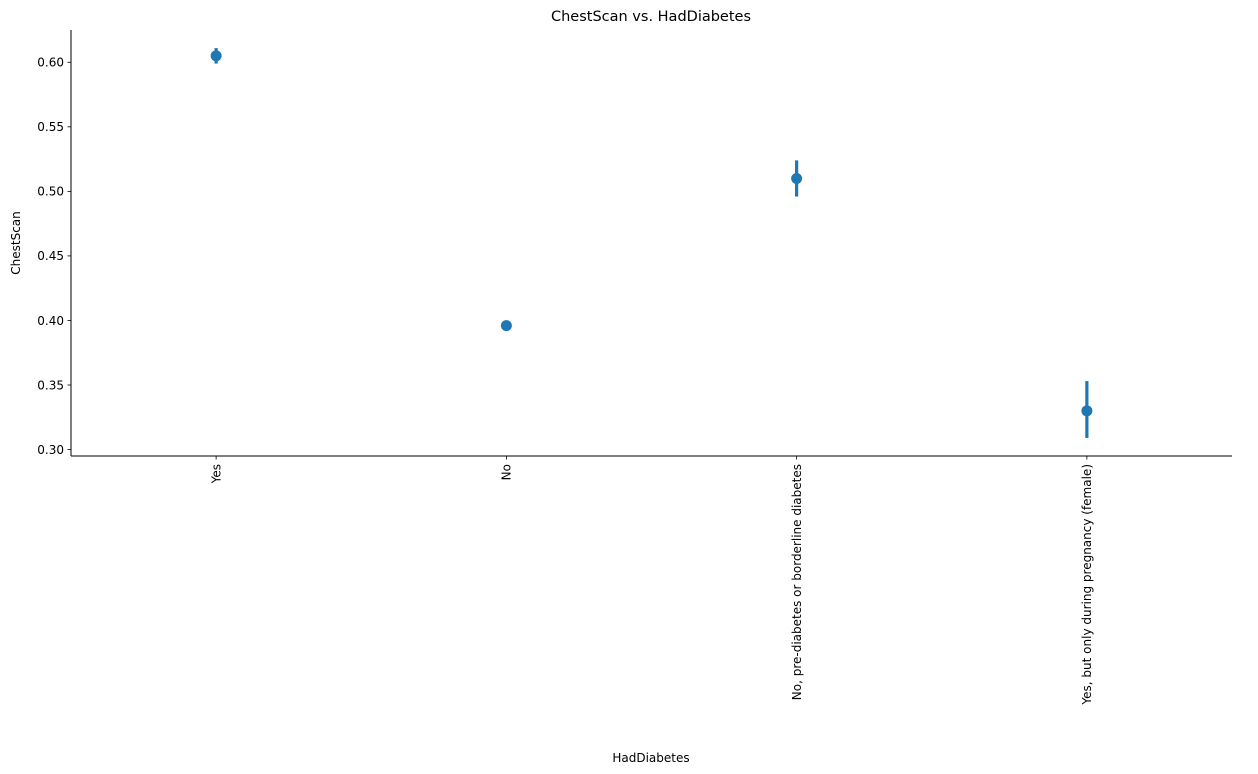 This screenshot has height=774, width=1258. I want to click on x-tick-label: Yes, so click(216, 474).